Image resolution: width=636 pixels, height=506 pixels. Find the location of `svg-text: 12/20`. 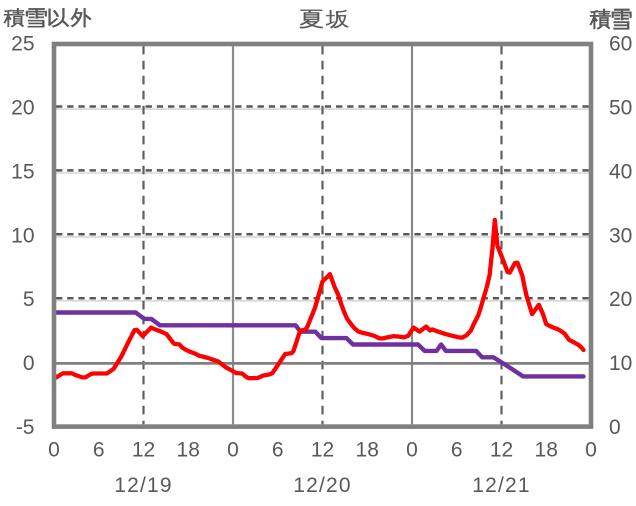

svg-text: 12/20 is located at coordinates (322, 485).